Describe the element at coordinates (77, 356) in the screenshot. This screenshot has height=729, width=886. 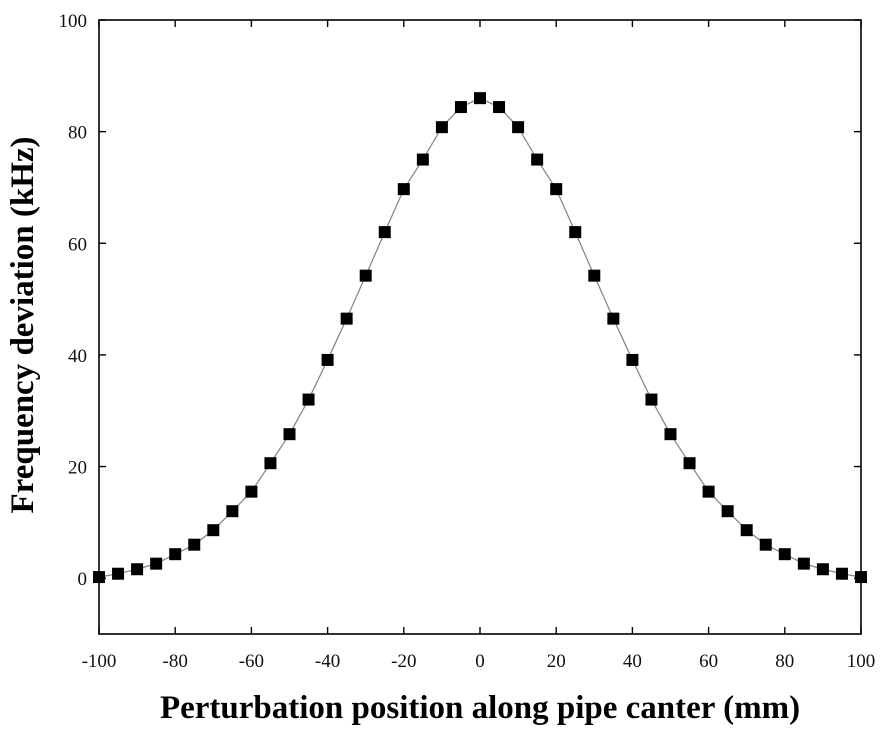
I see `y-tick-label: 40` at that location.